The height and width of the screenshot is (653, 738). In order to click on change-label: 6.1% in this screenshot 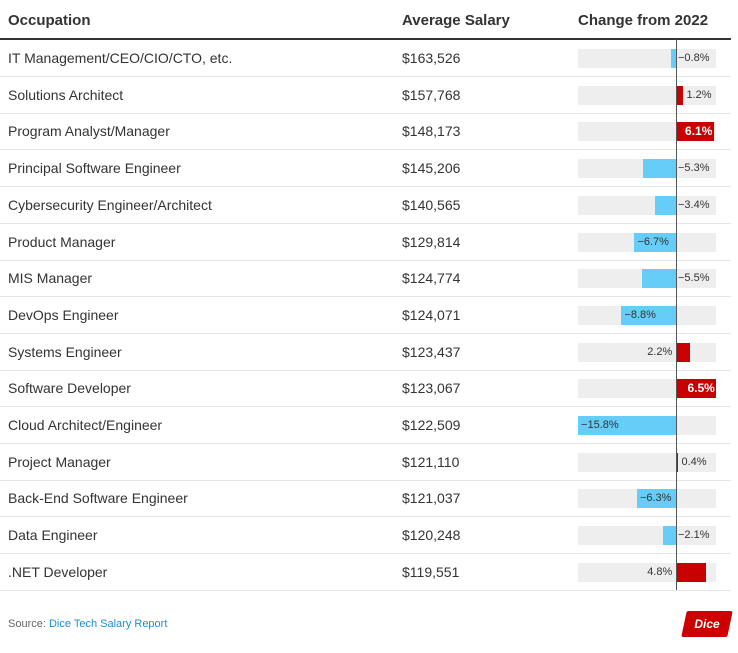, I will do `click(699, 131)`.